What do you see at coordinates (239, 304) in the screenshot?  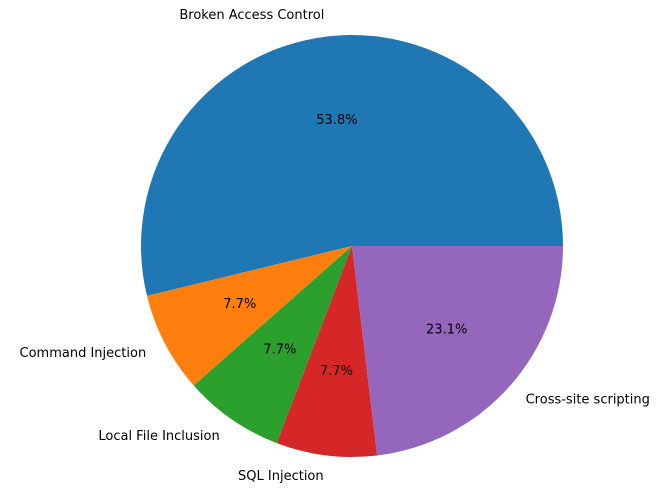 I see `pct-label-command-injection: 7.7%` at bounding box center [239, 304].